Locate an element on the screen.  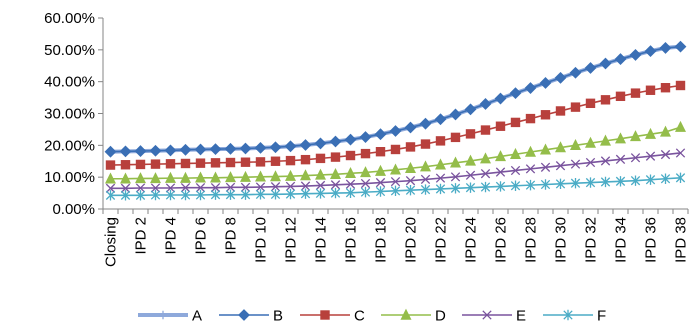
x-tick-label: IPD 22 is located at coordinates (441, 240).